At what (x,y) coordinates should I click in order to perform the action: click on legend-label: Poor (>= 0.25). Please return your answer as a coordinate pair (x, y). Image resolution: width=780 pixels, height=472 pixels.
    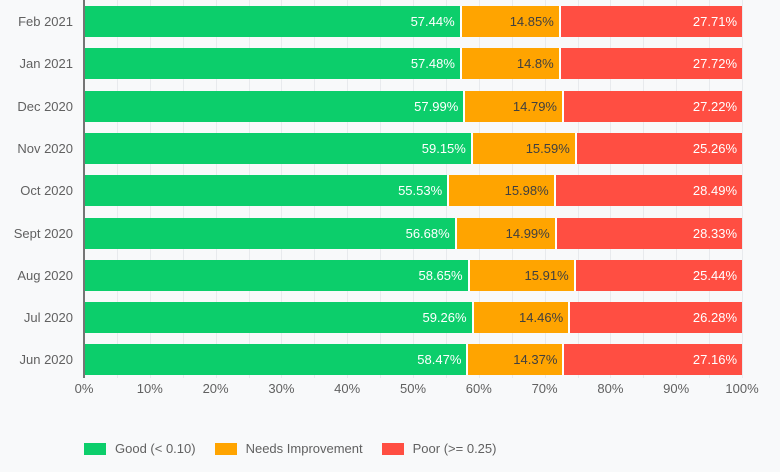
    Looking at the image, I should click on (454, 448).